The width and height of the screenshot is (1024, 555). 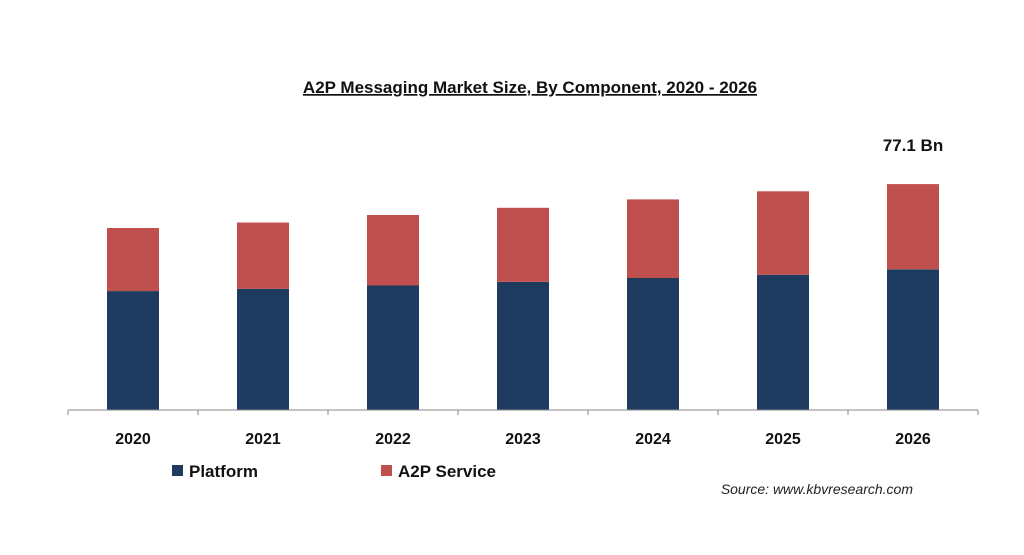 What do you see at coordinates (653, 344) in the screenshot?
I see `bar-platform-2024` at bounding box center [653, 344].